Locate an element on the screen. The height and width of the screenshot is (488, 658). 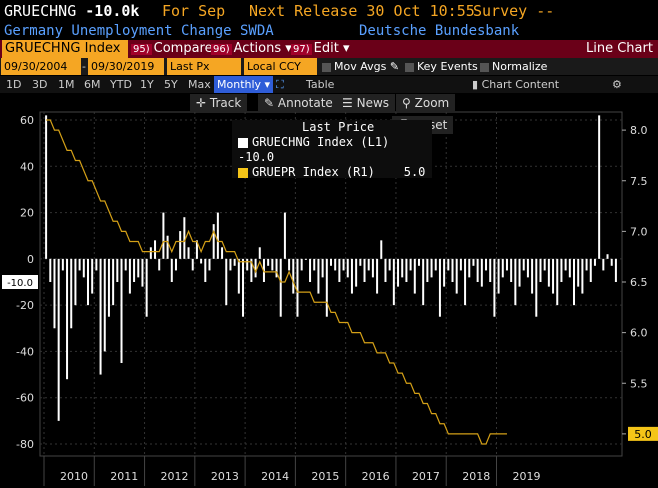
table-button: Table is located at coordinates (320, 84).